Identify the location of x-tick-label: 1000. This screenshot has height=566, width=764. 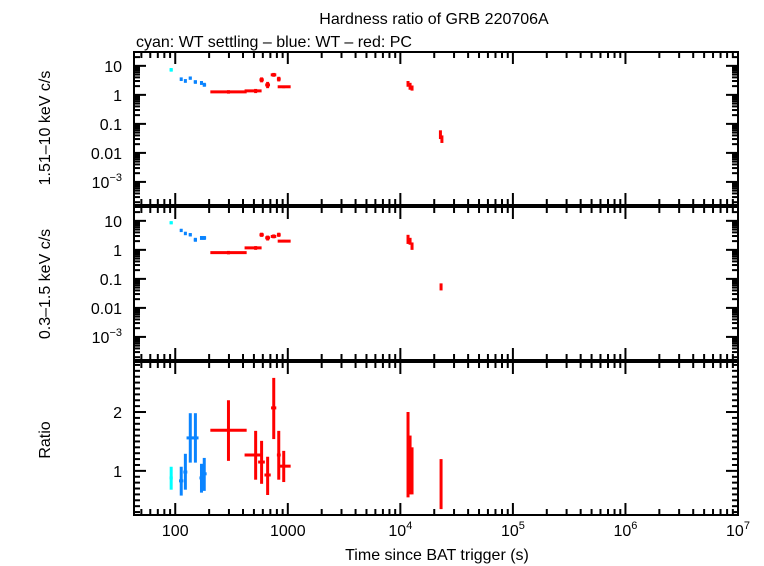
(288, 531).